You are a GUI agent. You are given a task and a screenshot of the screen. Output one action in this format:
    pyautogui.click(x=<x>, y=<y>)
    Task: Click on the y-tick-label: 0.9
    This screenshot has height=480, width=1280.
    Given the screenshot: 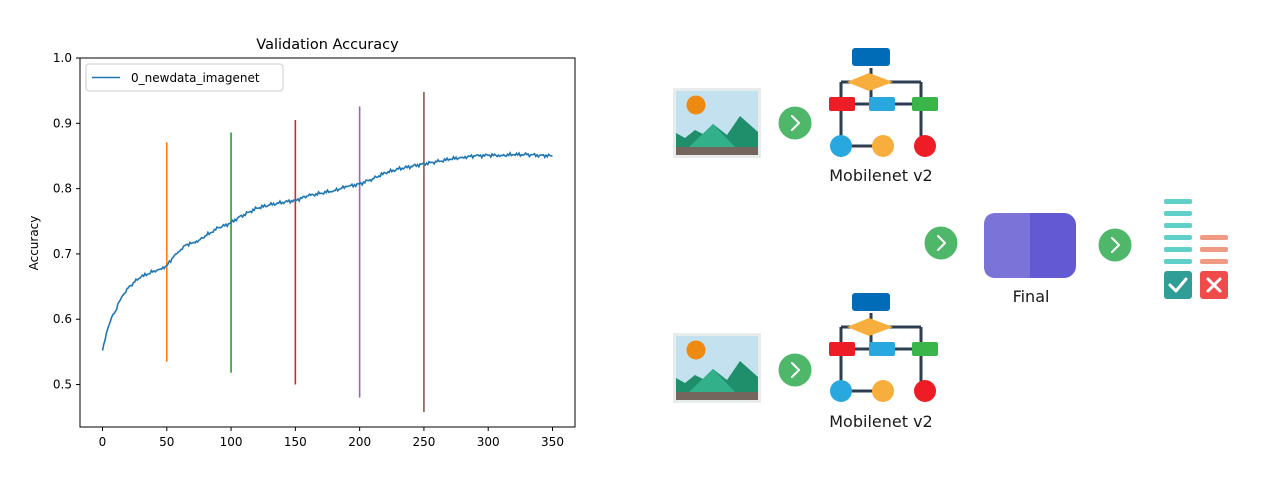 What is the action you would take?
    pyautogui.click(x=62, y=123)
    